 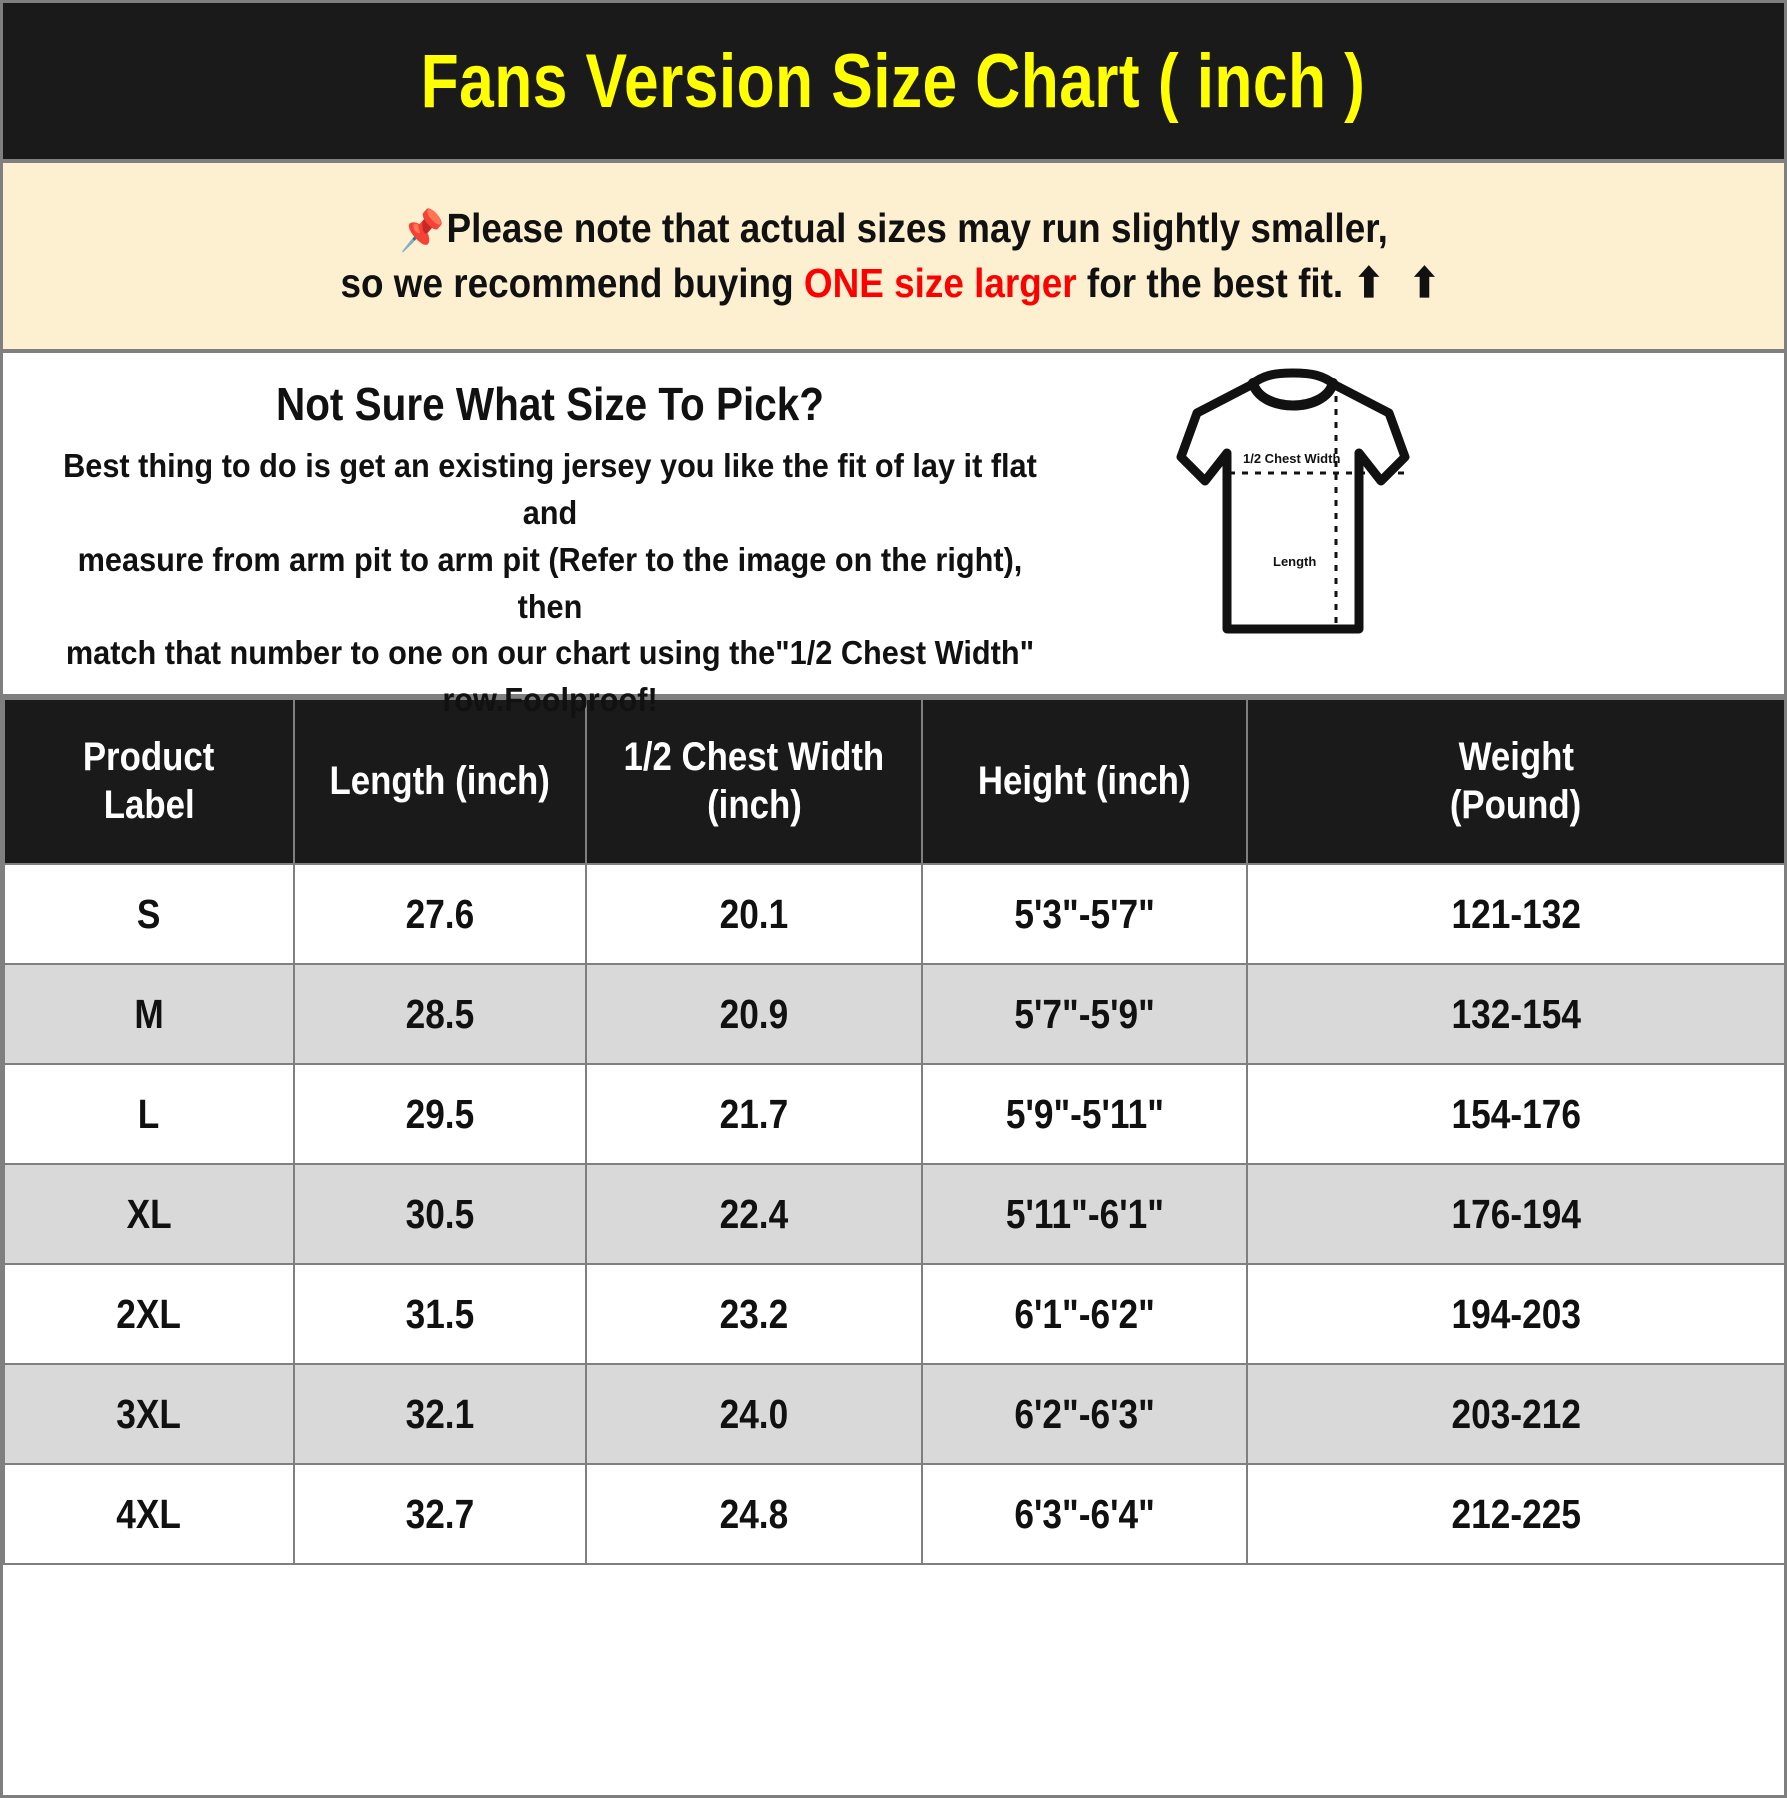 I want to click on arrow-up-icon: ⬆ ⬆, so click(x=1400, y=282).